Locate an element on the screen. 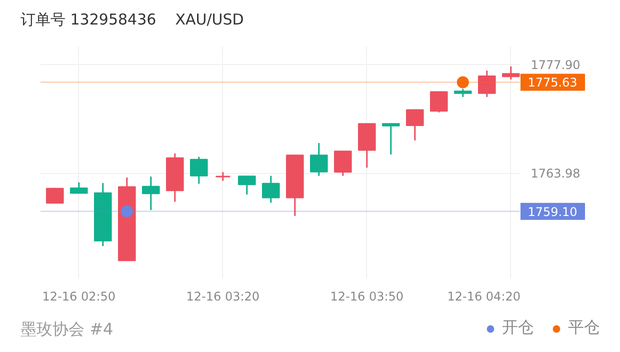 Image resolution: width=620 pixels, height=352 pixels. chart-title: 订单号 132958436 XAU/USD is located at coordinates (132, 19).